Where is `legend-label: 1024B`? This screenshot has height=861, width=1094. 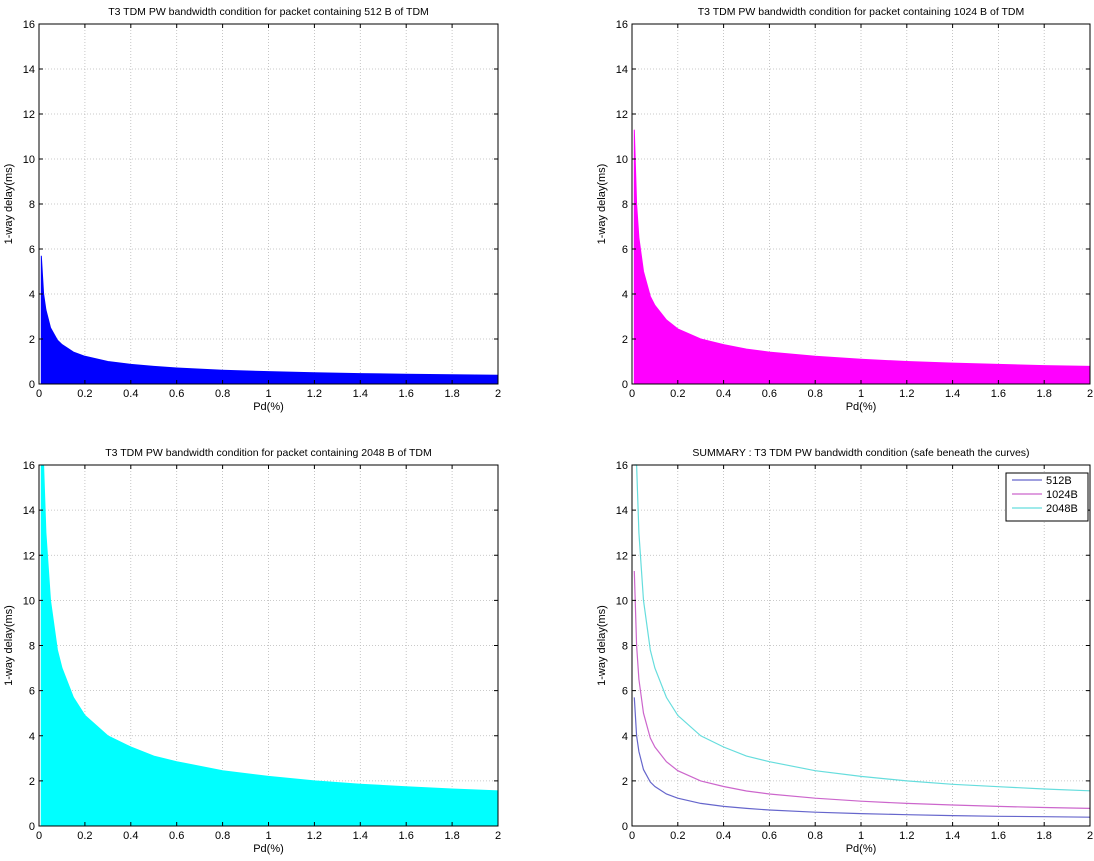
legend-label: 1024B is located at coordinates (1062, 495).